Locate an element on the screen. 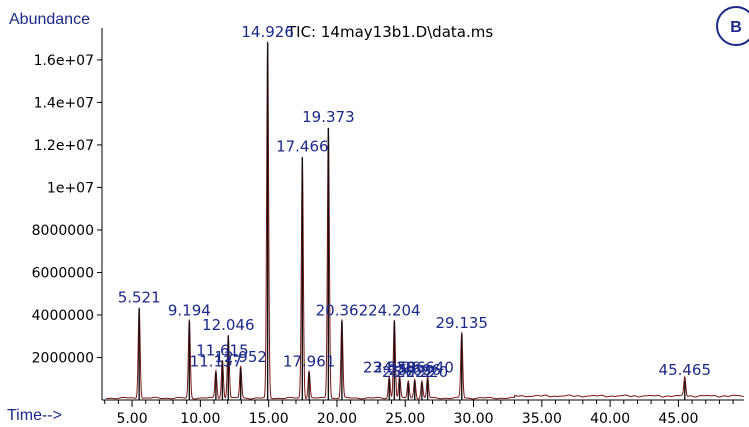 This screenshot has width=749, height=427. y-tick-label: 4000000 is located at coordinates (63, 316).